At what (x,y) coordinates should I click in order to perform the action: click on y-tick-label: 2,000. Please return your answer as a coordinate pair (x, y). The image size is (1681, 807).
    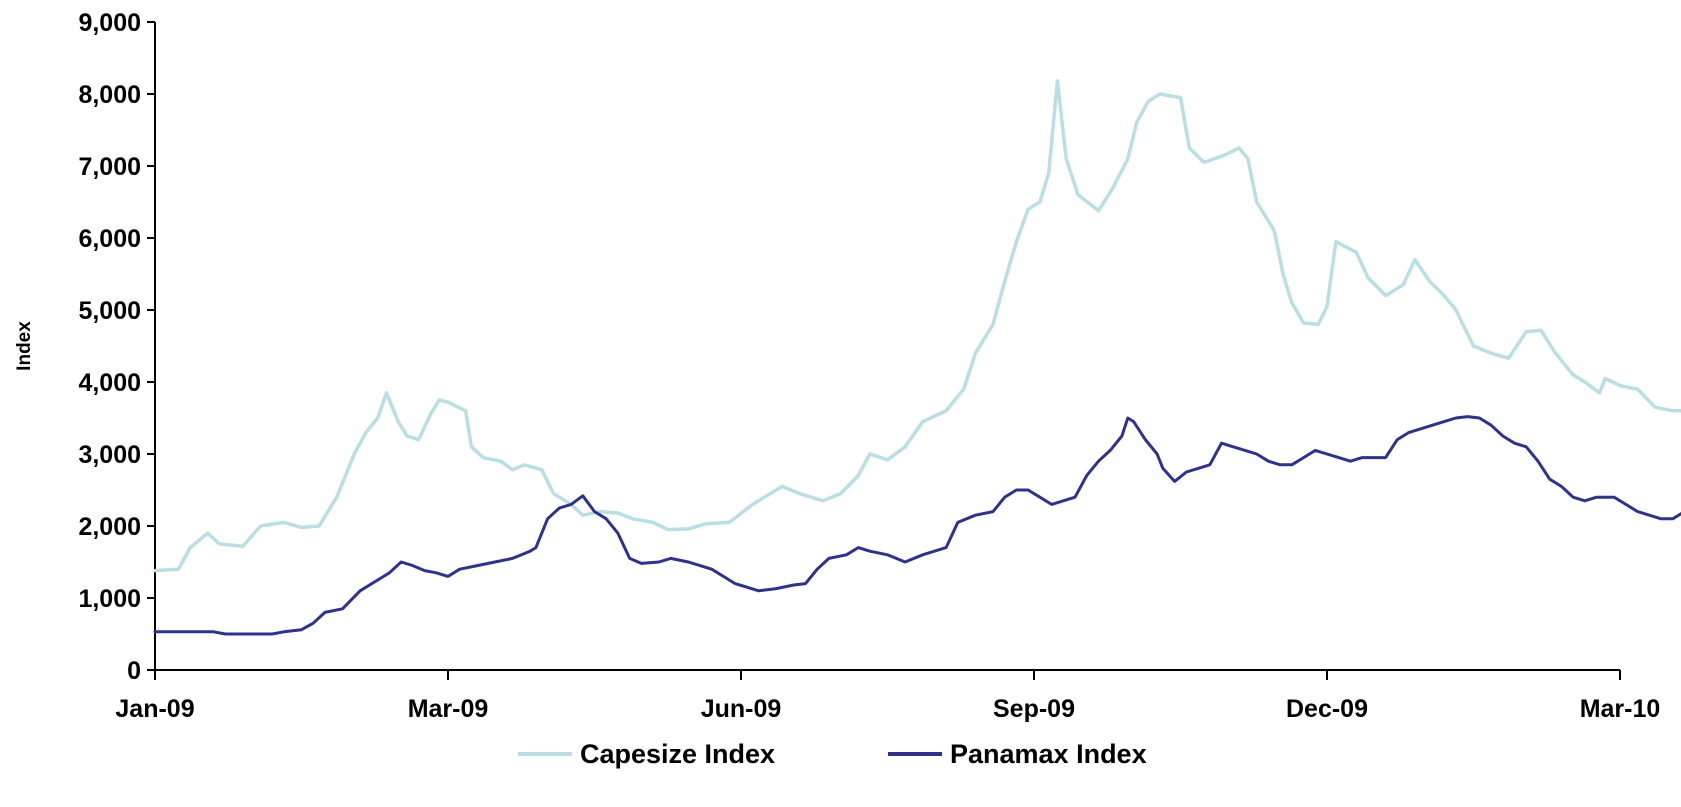
    Looking at the image, I should click on (109, 527).